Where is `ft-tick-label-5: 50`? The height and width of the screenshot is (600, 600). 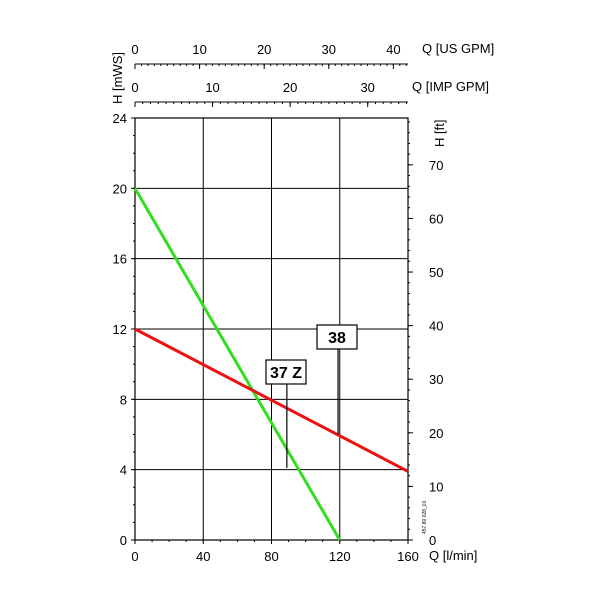 ft-tick-label-5: 50 is located at coordinates (436, 272).